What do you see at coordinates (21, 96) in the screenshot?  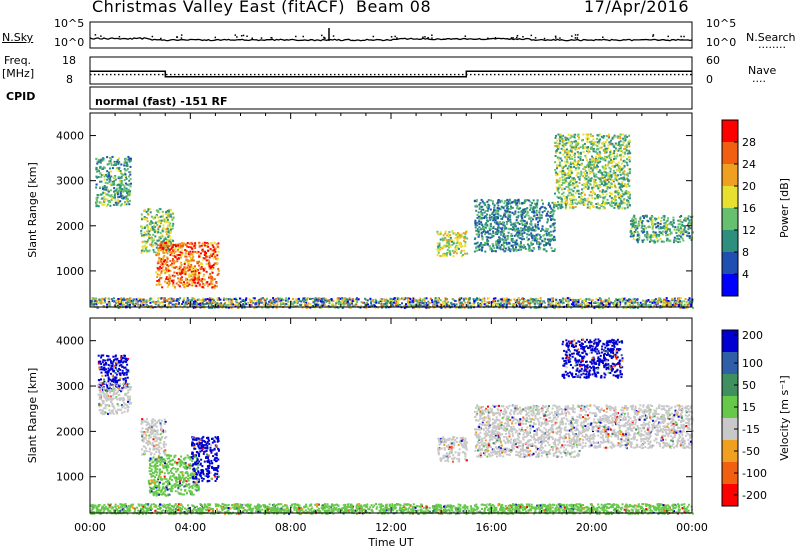 I see `cpid-label: CPID` at bounding box center [21, 96].